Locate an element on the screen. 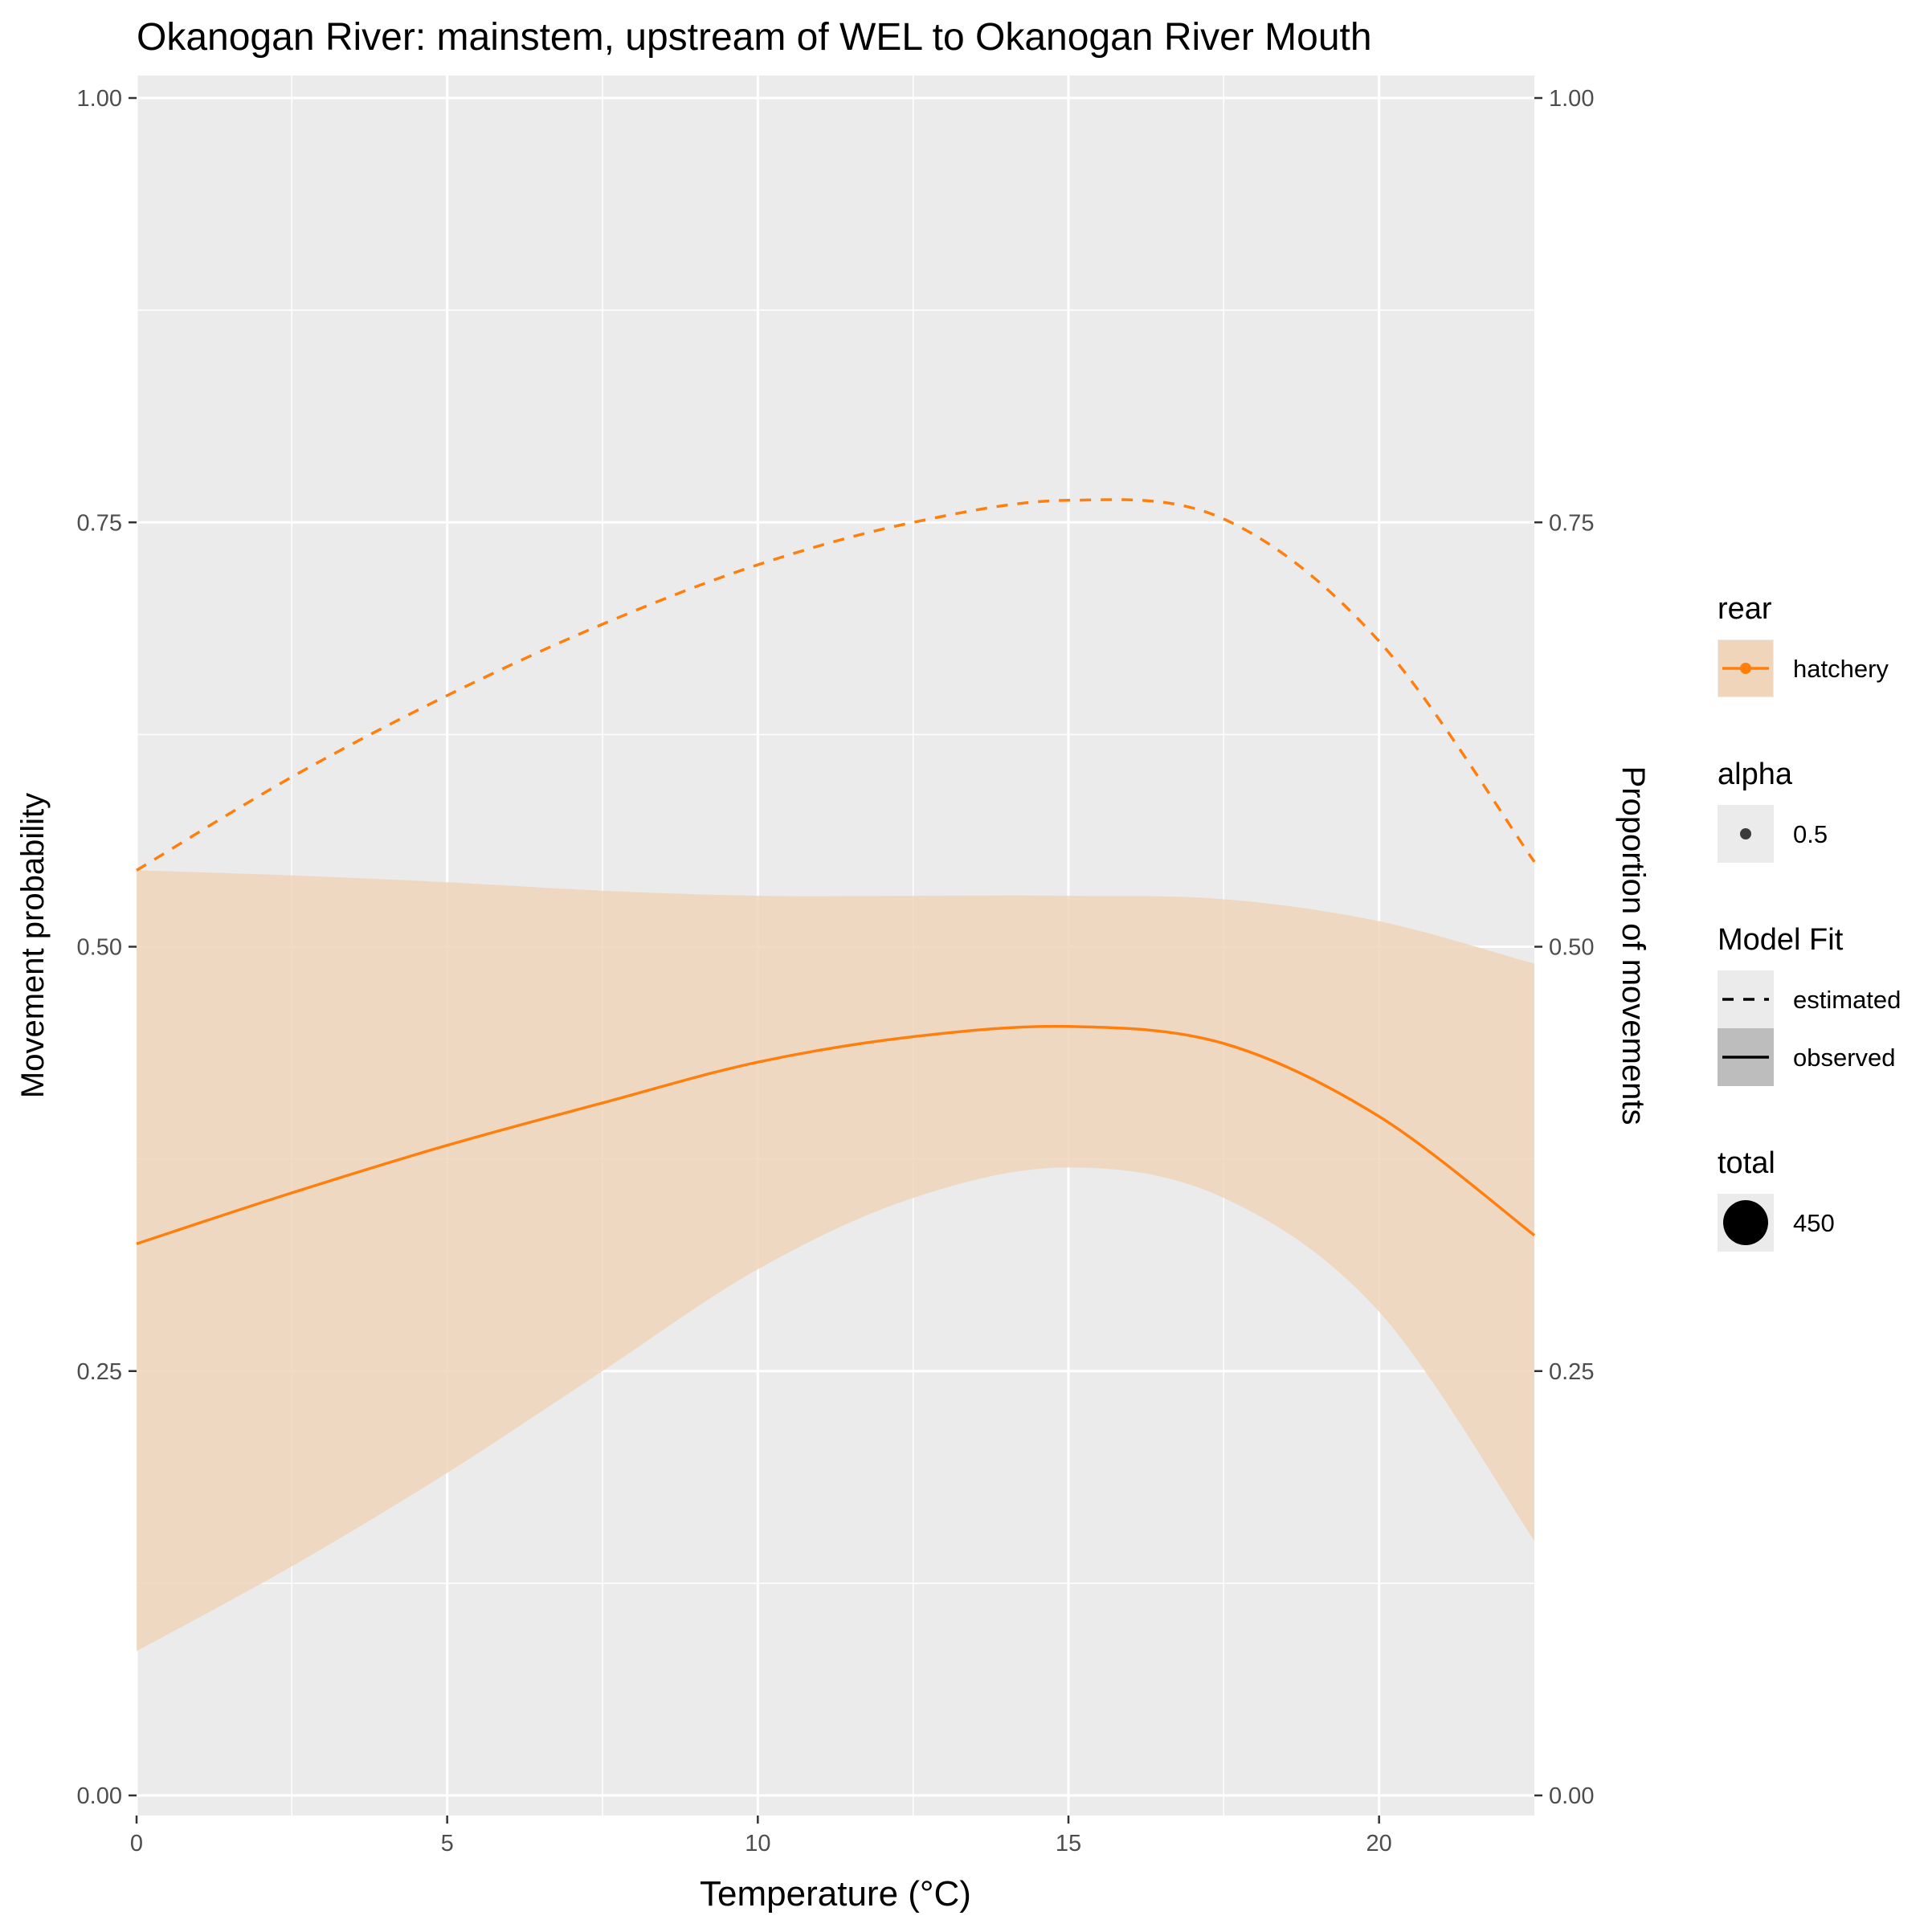  legend-title-alpha: alpha is located at coordinates (1755, 775).